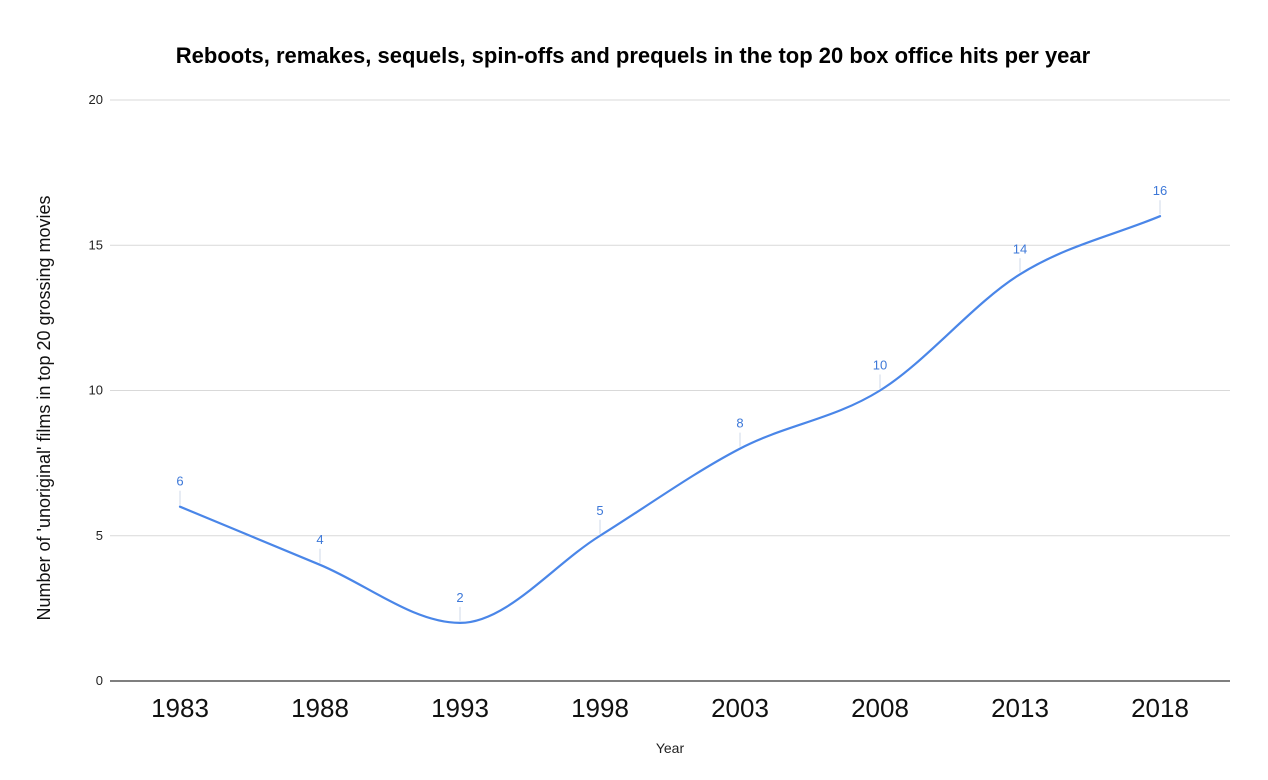 This screenshot has width=1268, height=780. What do you see at coordinates (599, 510) in the screenshot?
I see `data-label: 5` at bounding box center [599, 510].